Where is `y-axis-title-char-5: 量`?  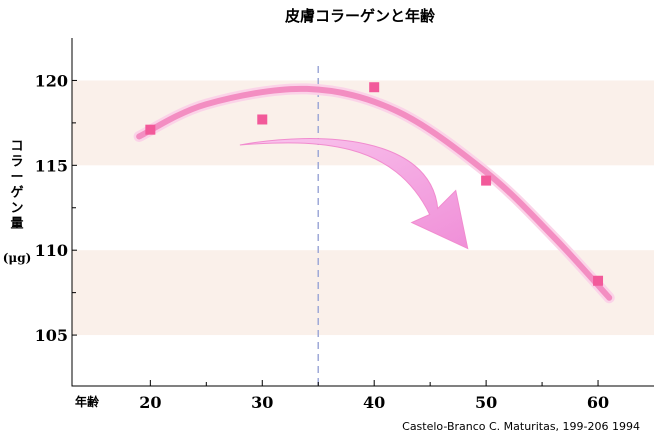
y-axis-title-char-5: 量 is located at coordinates (16, 224).